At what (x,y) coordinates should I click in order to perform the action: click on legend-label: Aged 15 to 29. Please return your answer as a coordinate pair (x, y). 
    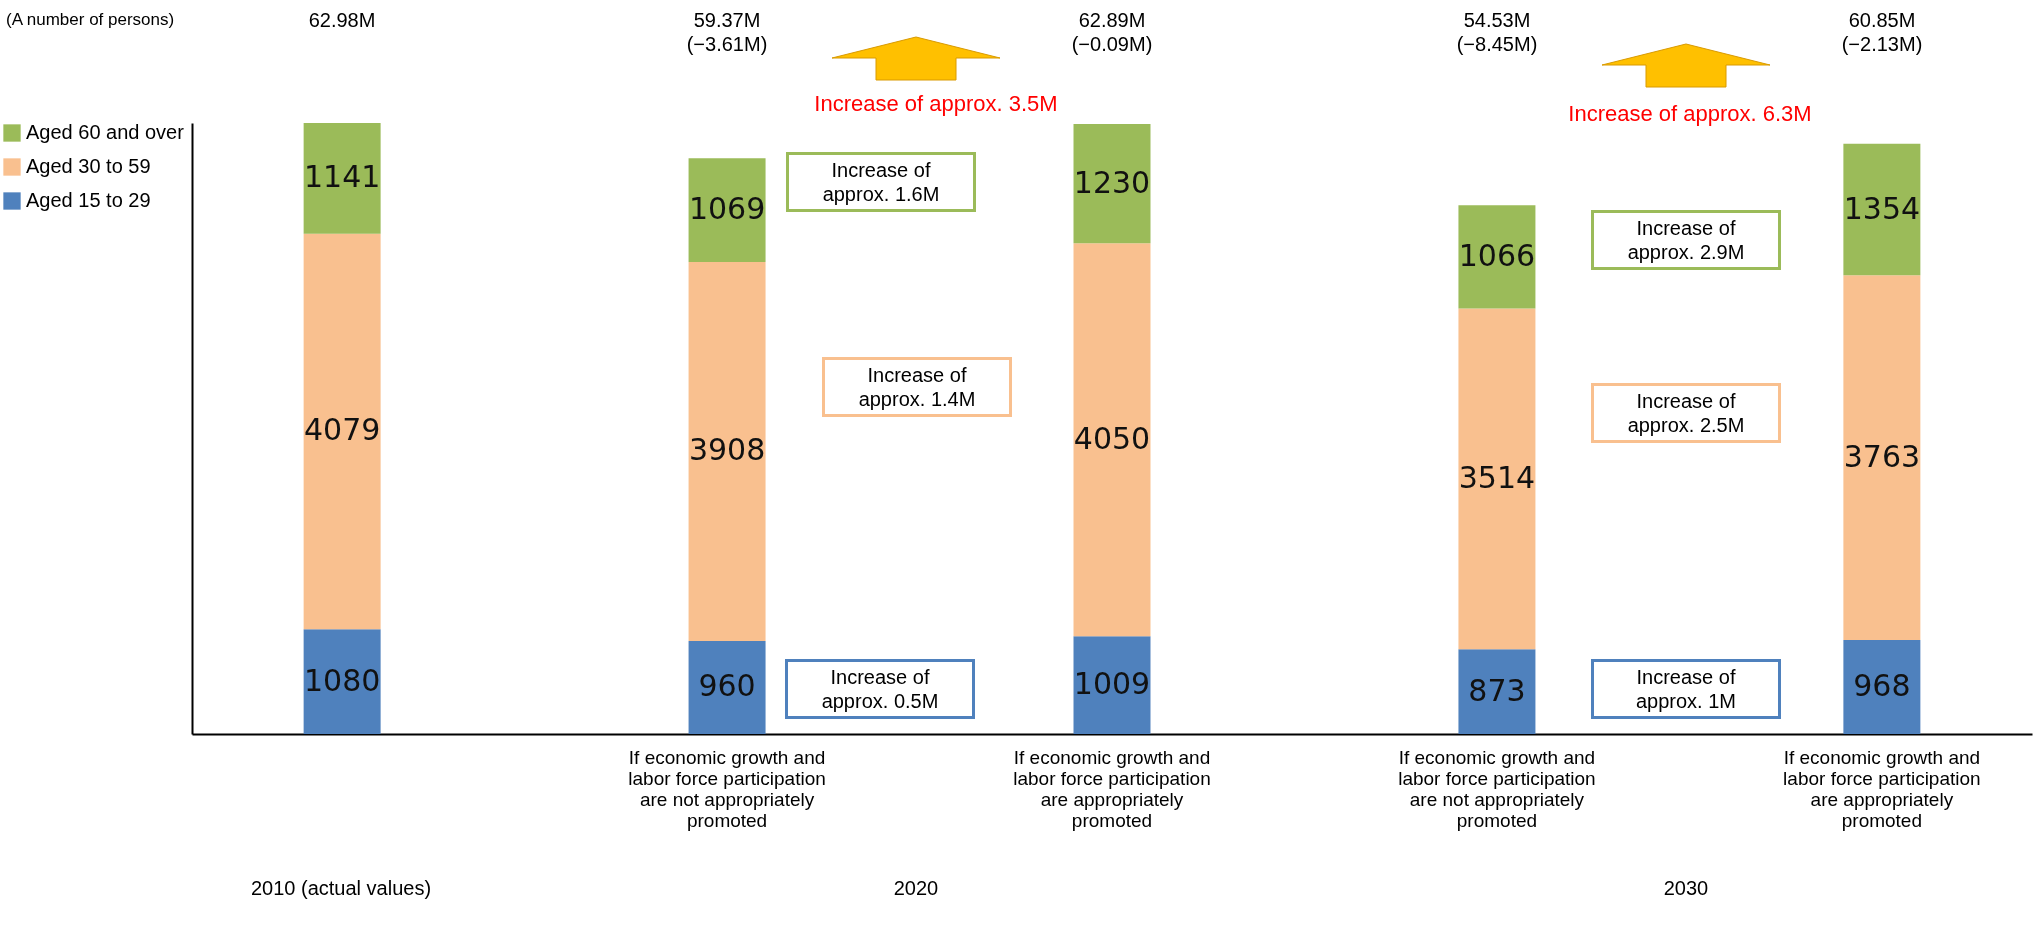
    Looking at the image, I should click on (88, 200).